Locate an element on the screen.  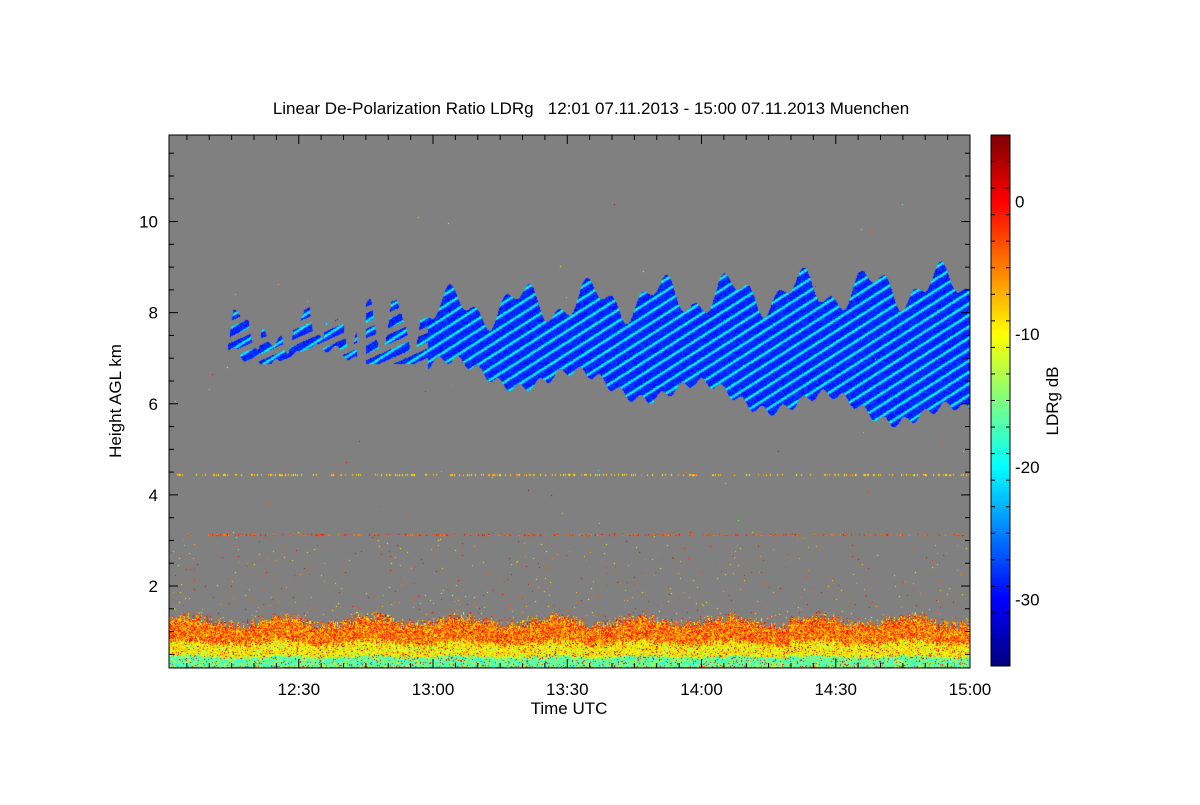
colorbar-label: LDRg dB is located at coordinates (1052, 401).